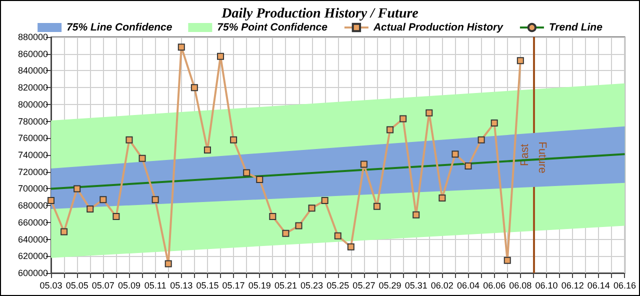  Describe the element at coordinates (33, 37) in the screenshot. I see `y-tick-label: 880000` at that location.